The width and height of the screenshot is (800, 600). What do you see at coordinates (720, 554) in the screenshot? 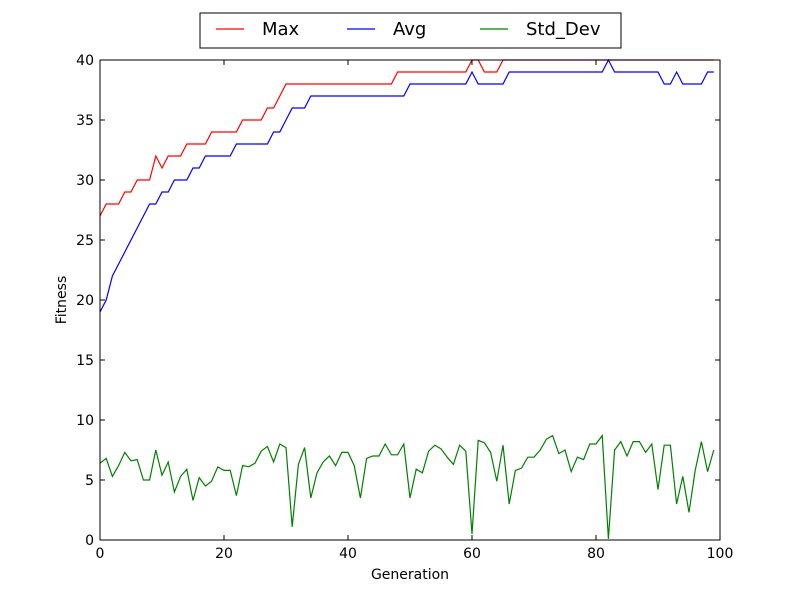
I see `x-tick-label: 100` at bounding box center [720, 554].